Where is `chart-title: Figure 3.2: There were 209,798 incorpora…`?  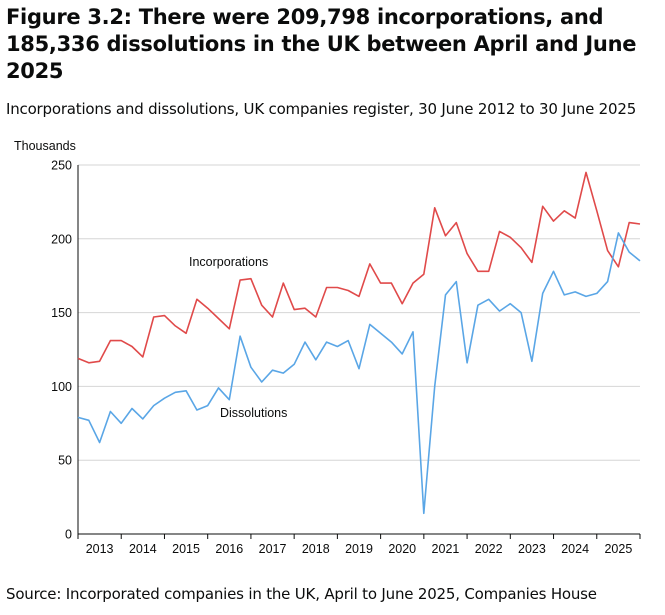
chart-title: Figure 3.2: There were 209,798 incorpora… is located at coordinates (321, 44).